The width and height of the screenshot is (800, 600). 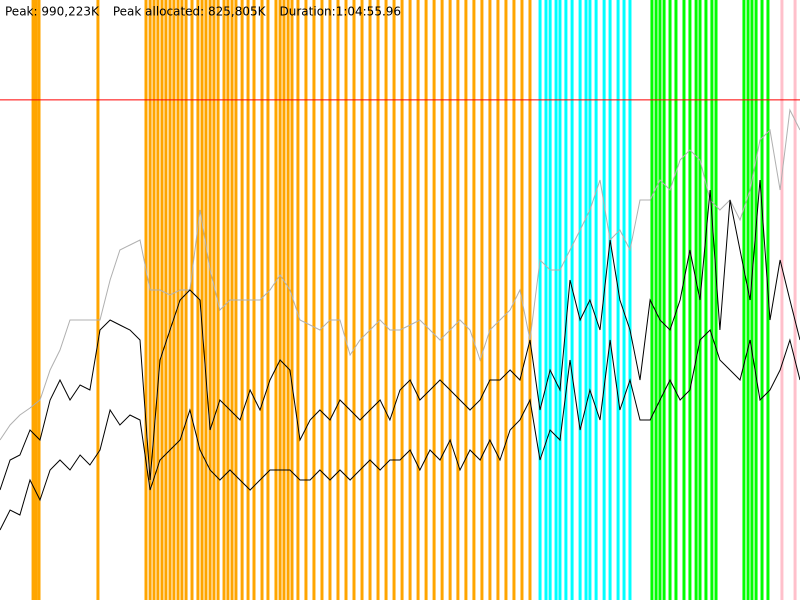 I want to click on peak-label: Peak: 990,223K, so click(x=52, y=12).